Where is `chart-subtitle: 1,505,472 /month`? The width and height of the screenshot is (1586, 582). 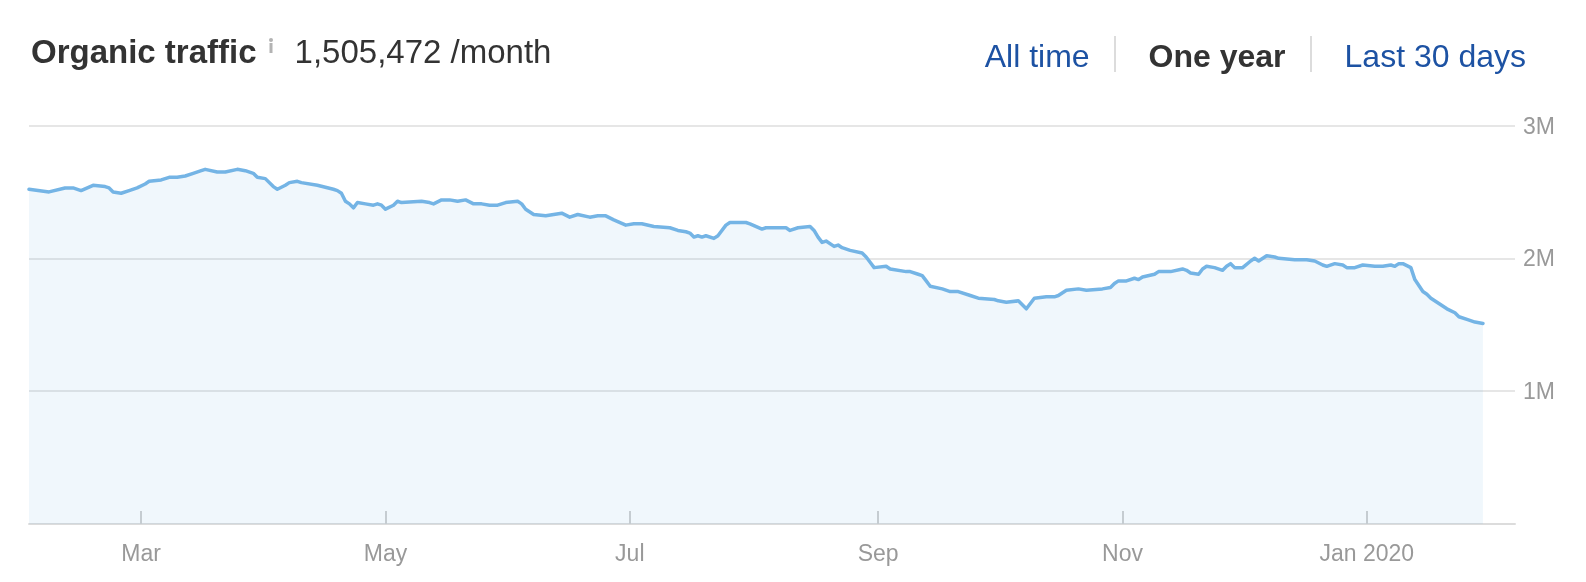
chart-subtitle: 1,505,472 /month is located at coordinates (423, 52).